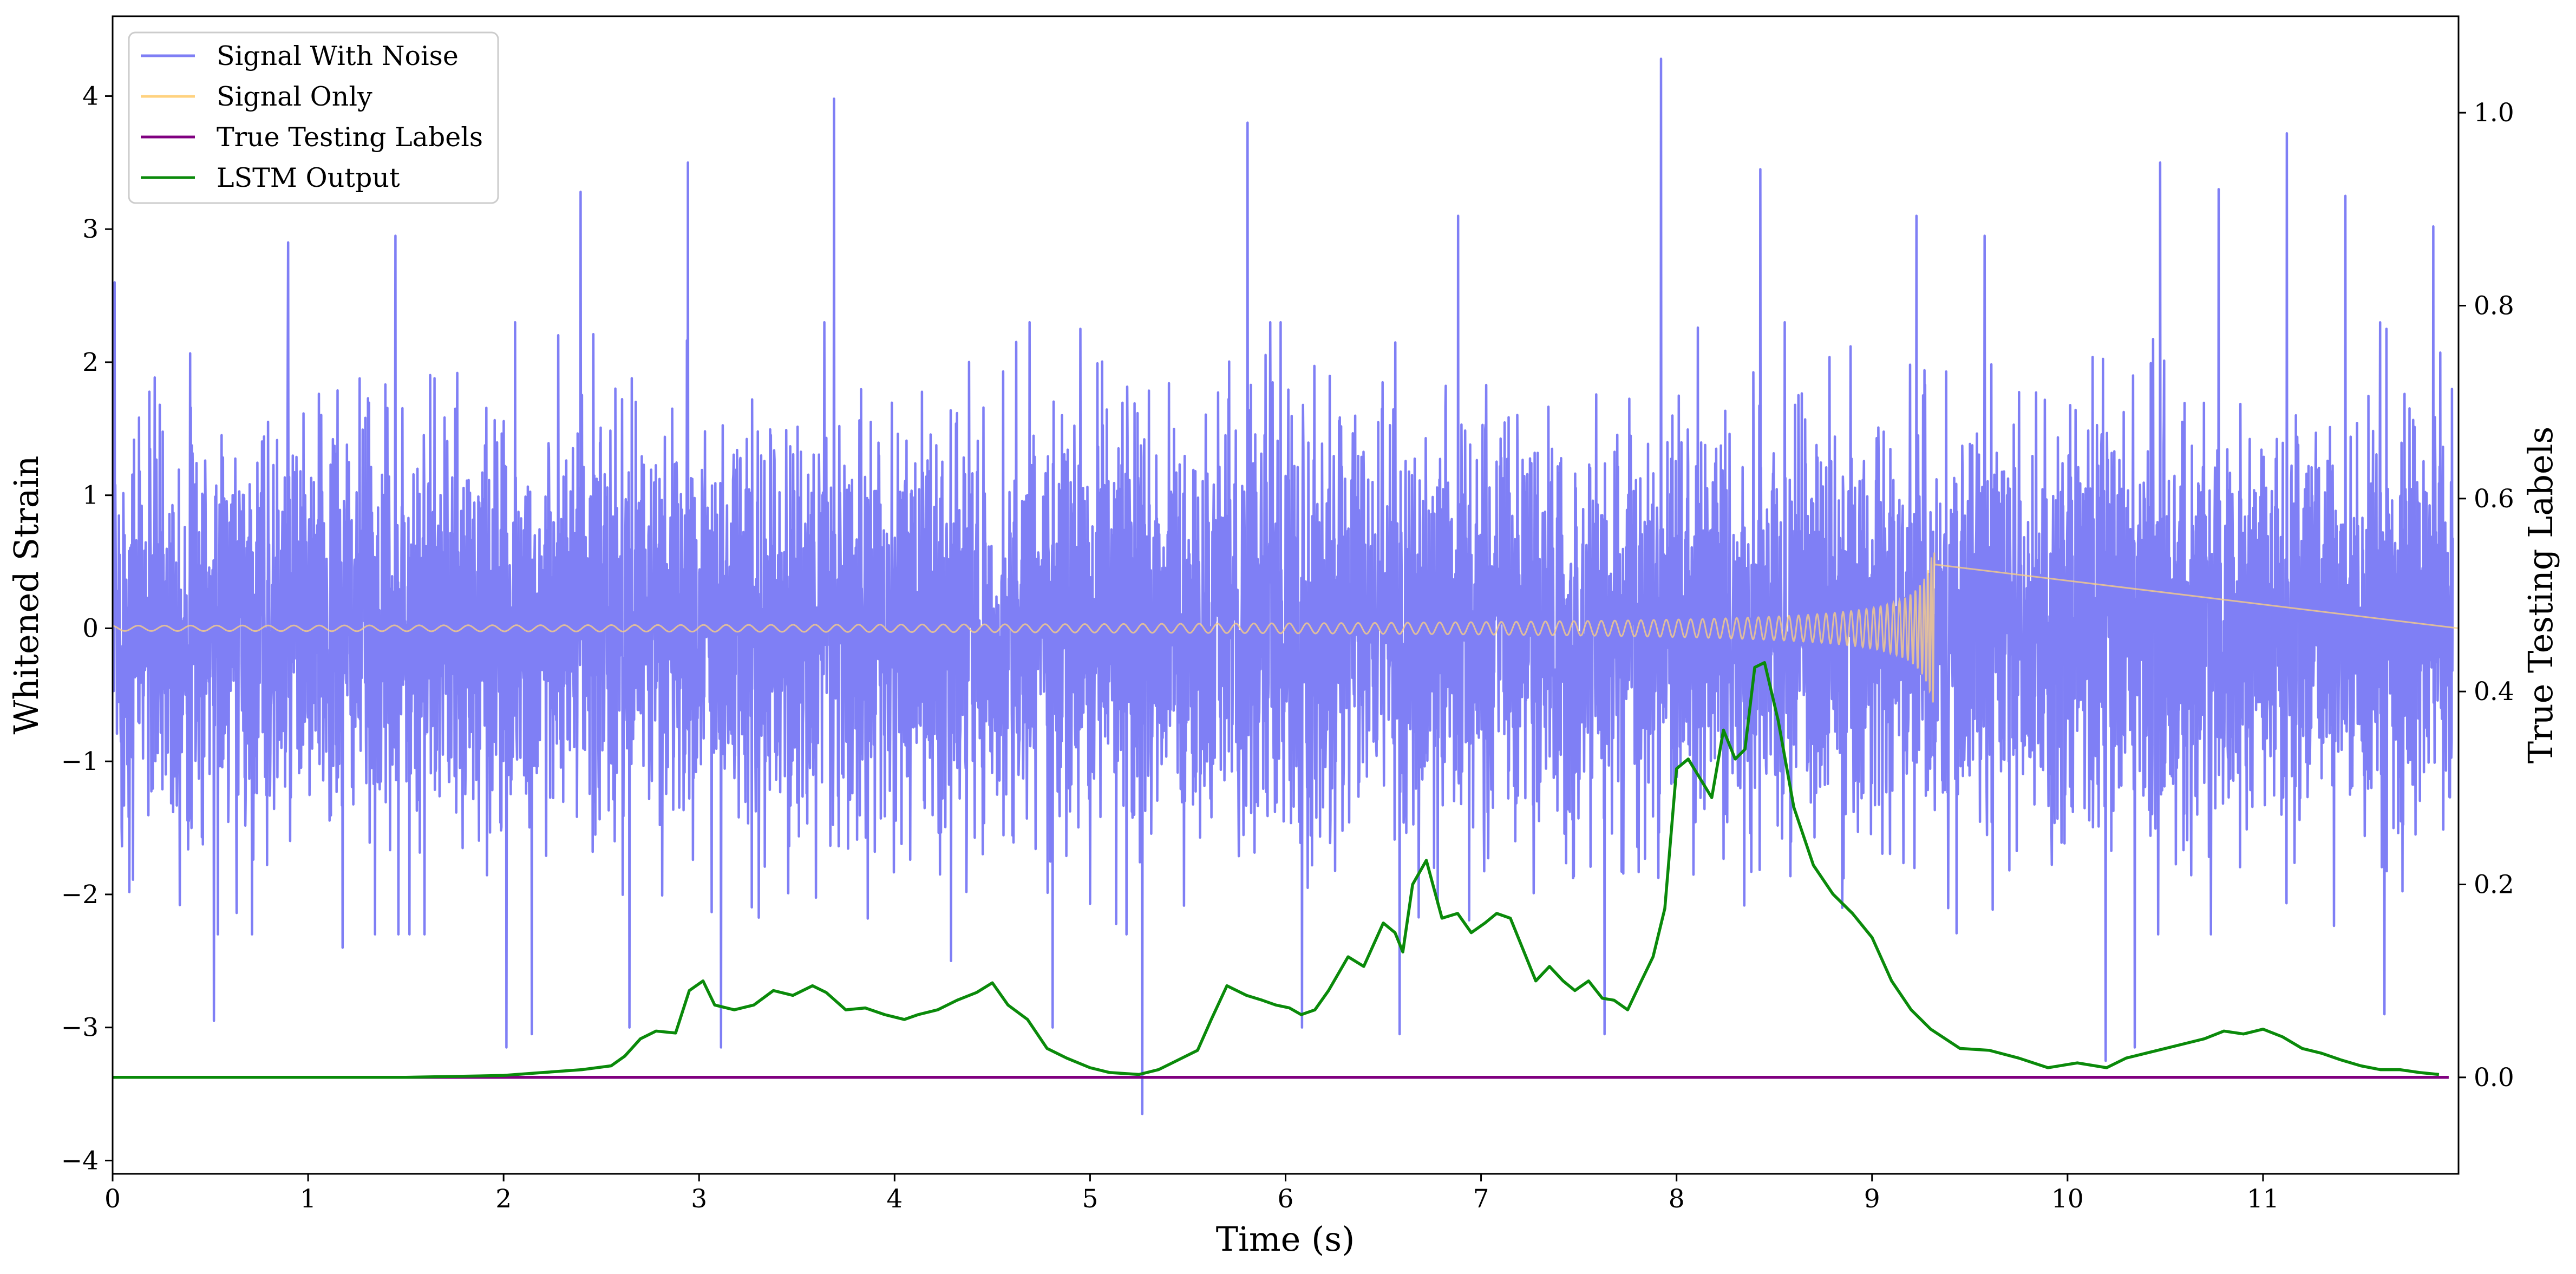 Image resolution: width=2576 pixels, height=1274 pixels. Describe the element at coordinates (2494, 306) in the screenshot. I see `y2-tick-label: 0.8` at that location.